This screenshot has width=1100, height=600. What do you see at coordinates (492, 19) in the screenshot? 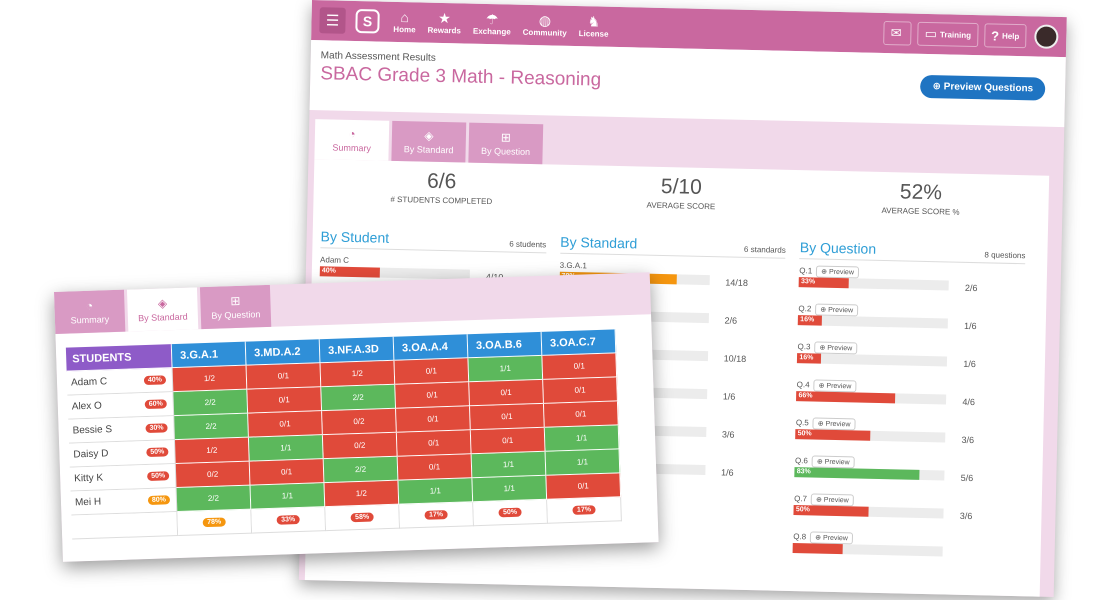
I see `exchange-icon: ☂` at bounding box center [492, 19].